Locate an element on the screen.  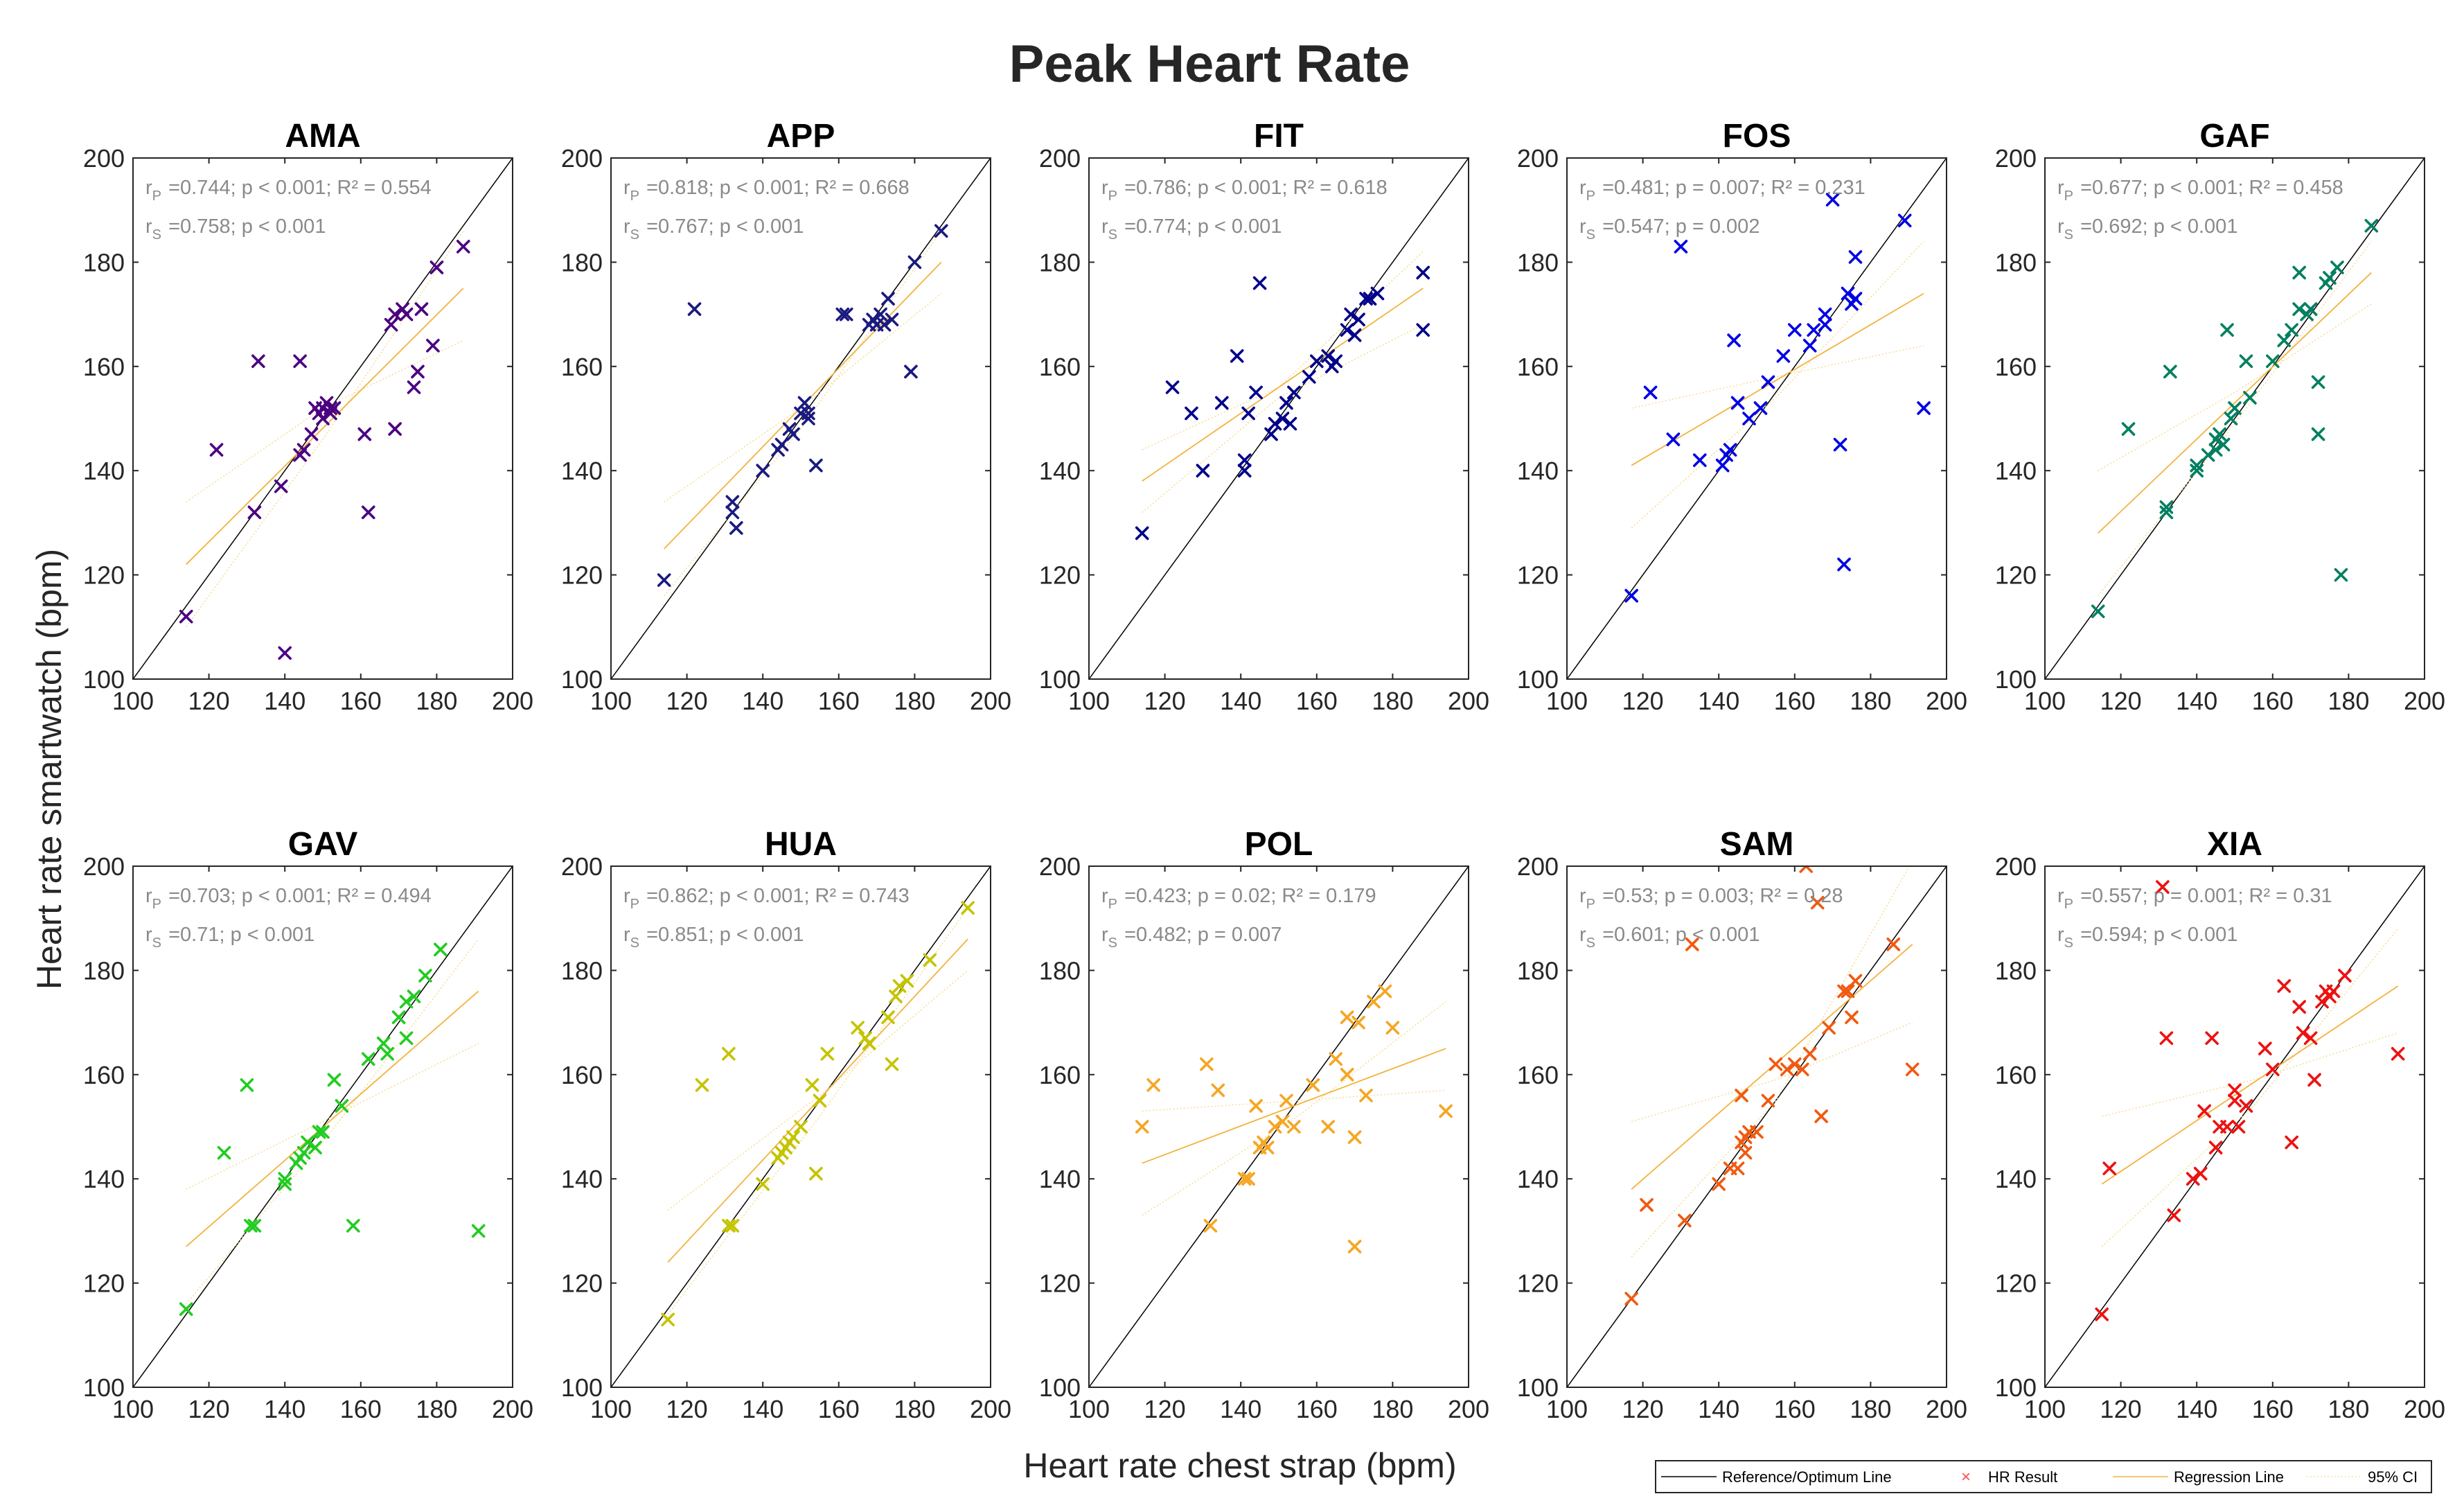
panel-xia-ci-upper is located at coordinates (2250, 1074).